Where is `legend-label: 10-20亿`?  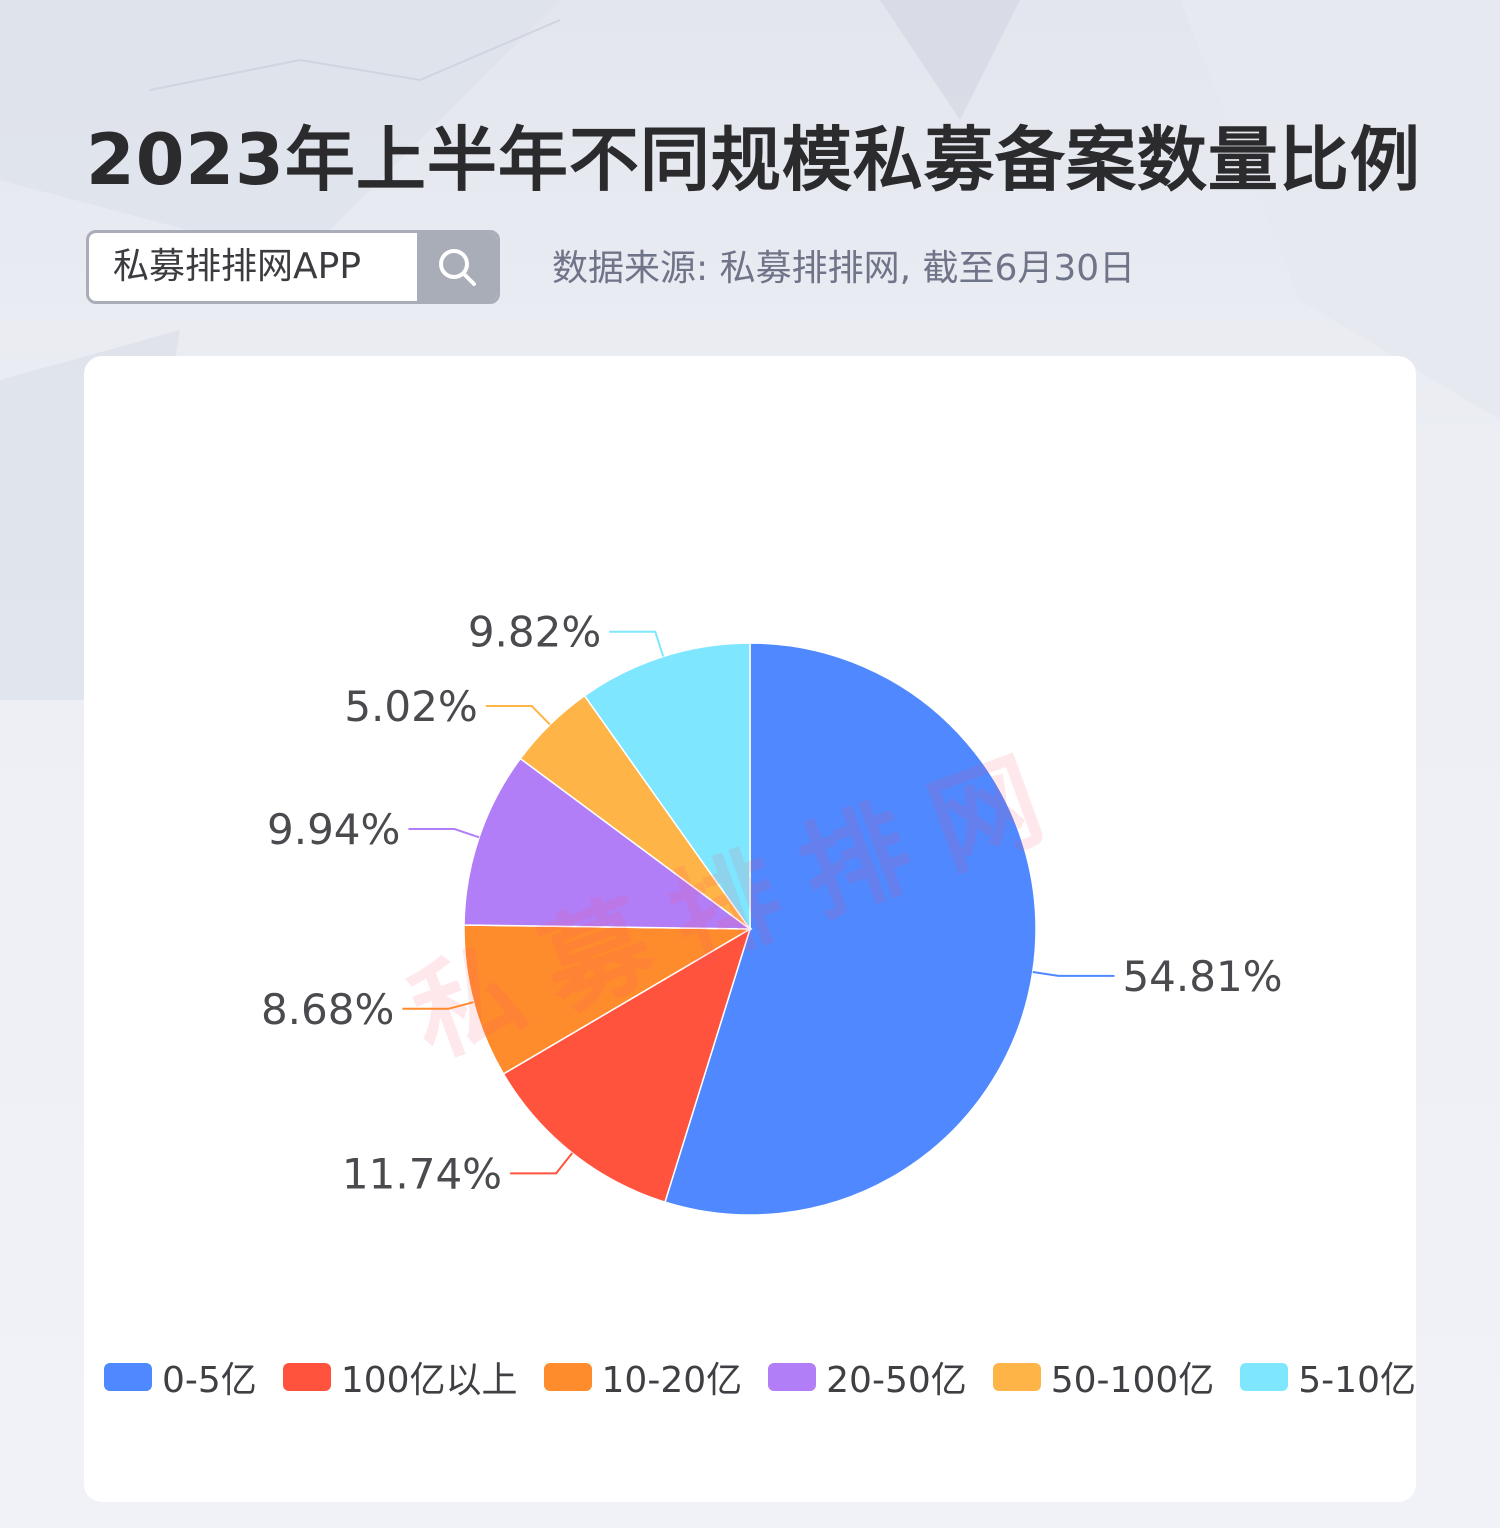 legend-label: 10-20亿 is located at coordinates (672, 1380).